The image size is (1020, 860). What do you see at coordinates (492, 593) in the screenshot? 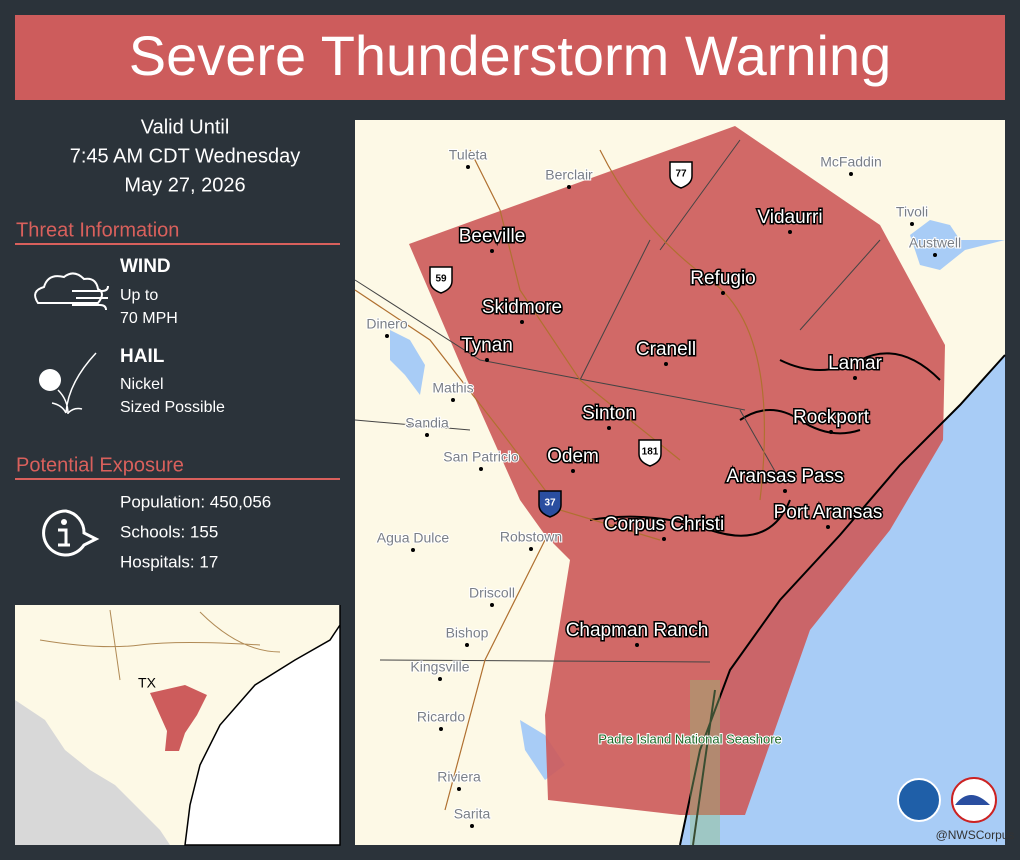
I see `minor-place: Driscoll` at bounding box center [492, 593].